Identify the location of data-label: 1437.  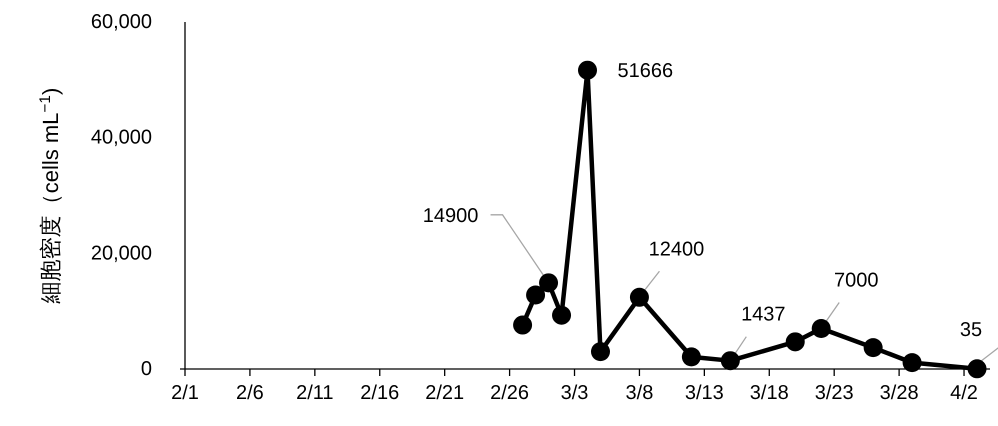
(763, 315).